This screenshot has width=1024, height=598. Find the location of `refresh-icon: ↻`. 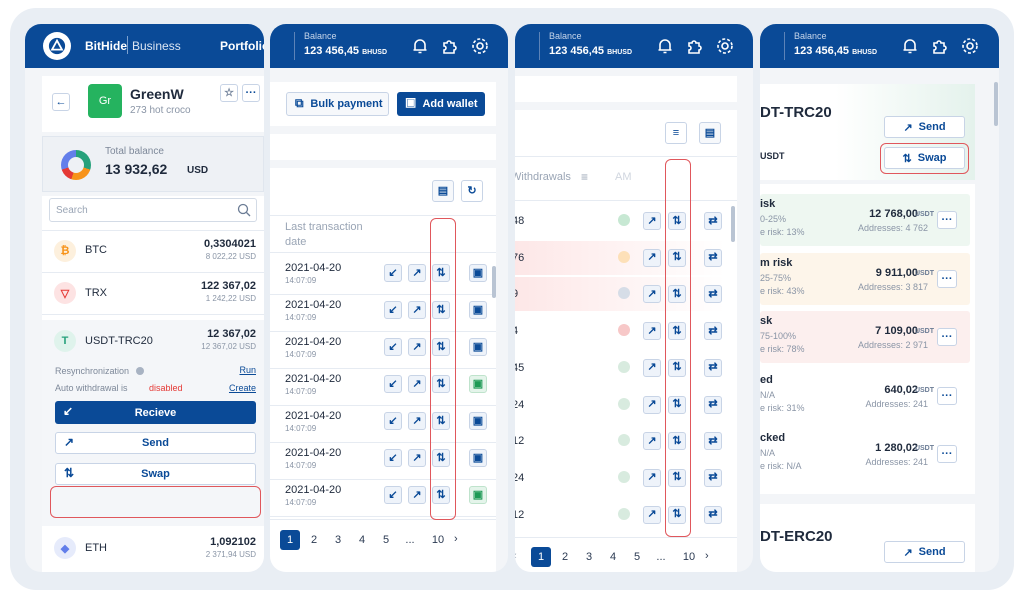

refresh-icon: ↻ is located at coordinates (472, 191).